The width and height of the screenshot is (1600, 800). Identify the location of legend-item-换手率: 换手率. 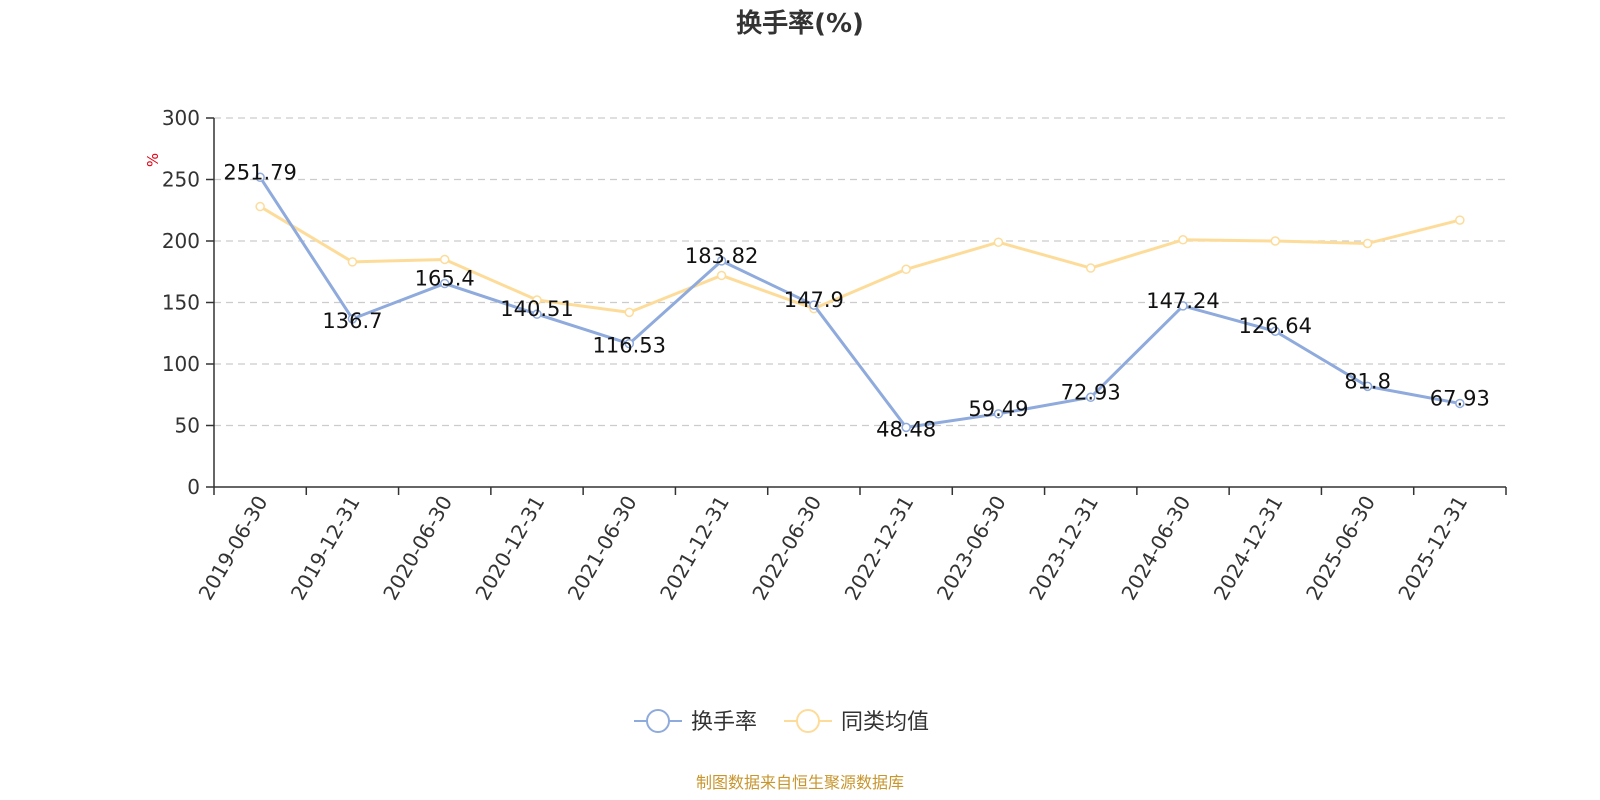
(695, 722).